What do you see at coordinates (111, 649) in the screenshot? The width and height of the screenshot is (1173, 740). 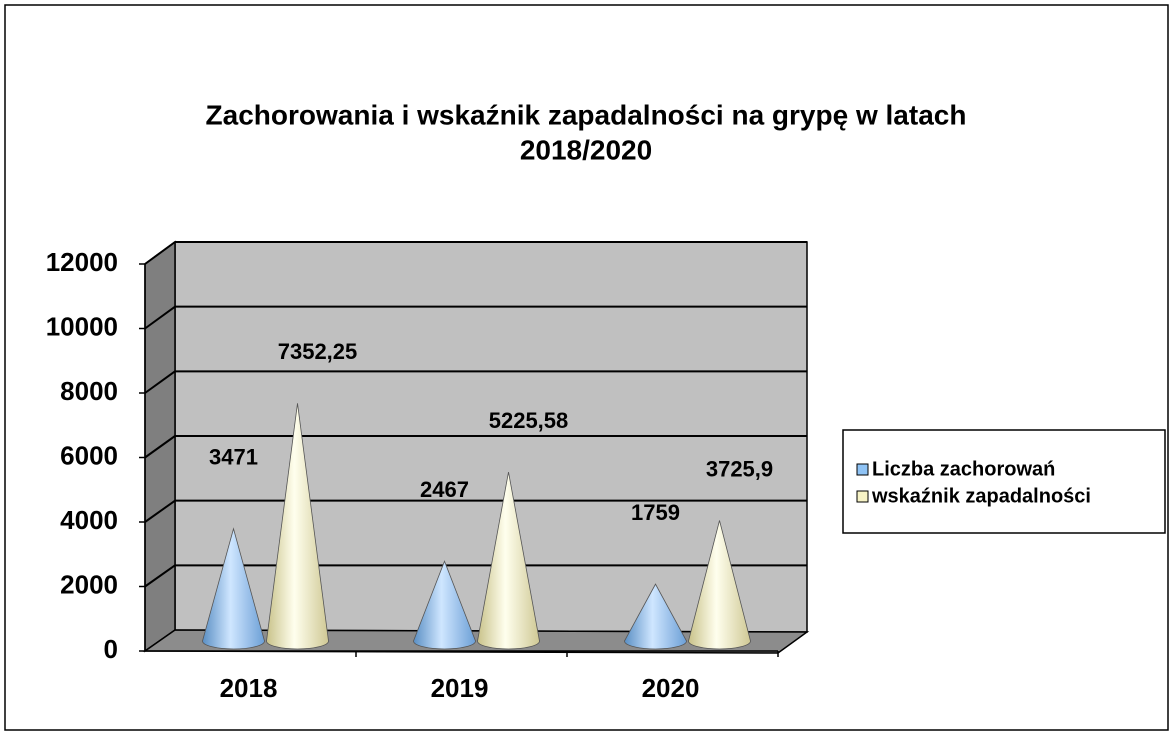 I see `y-tick-label: 0` at bounding box center [111, 649].